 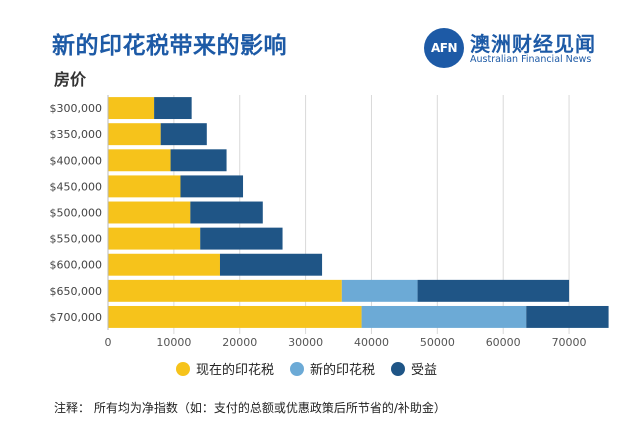 I want to click on x-tick-label: 0, so click(x=108, y=342).